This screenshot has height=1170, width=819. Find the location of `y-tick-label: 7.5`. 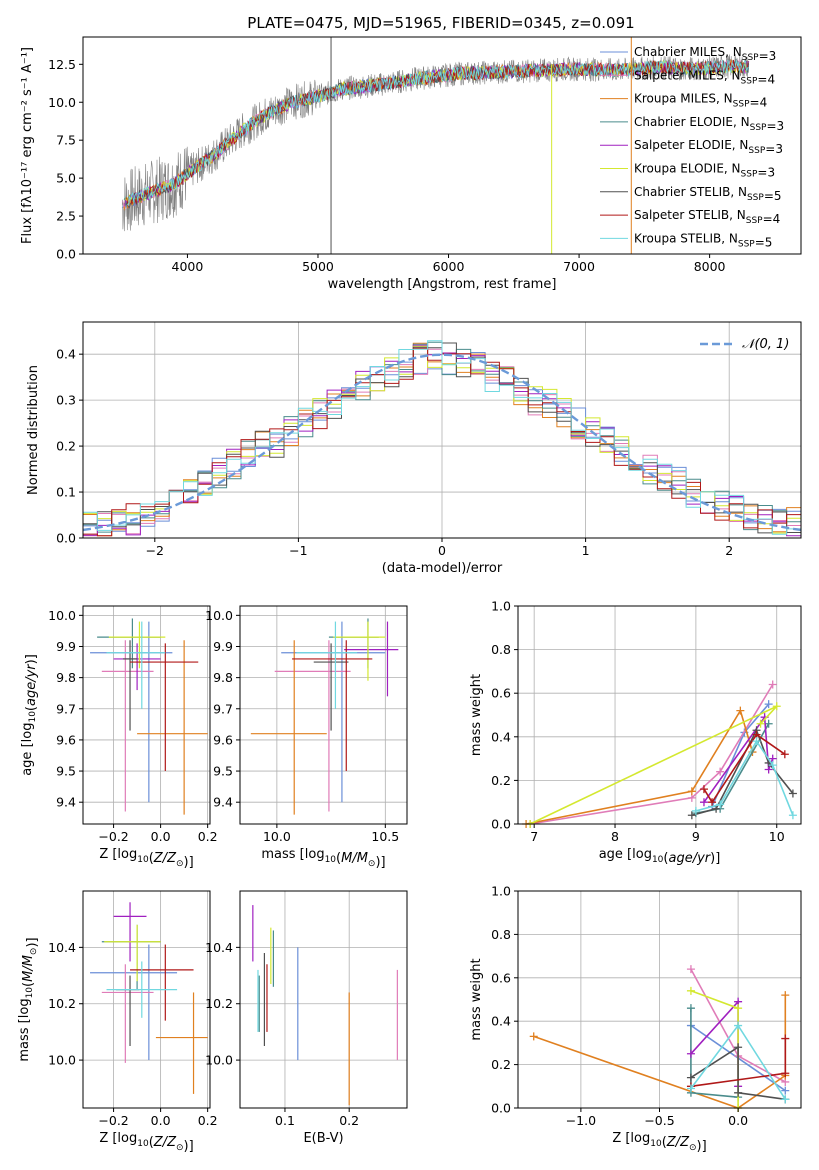

y-tick-label: 7.5 is located at coordinates (66, 140).